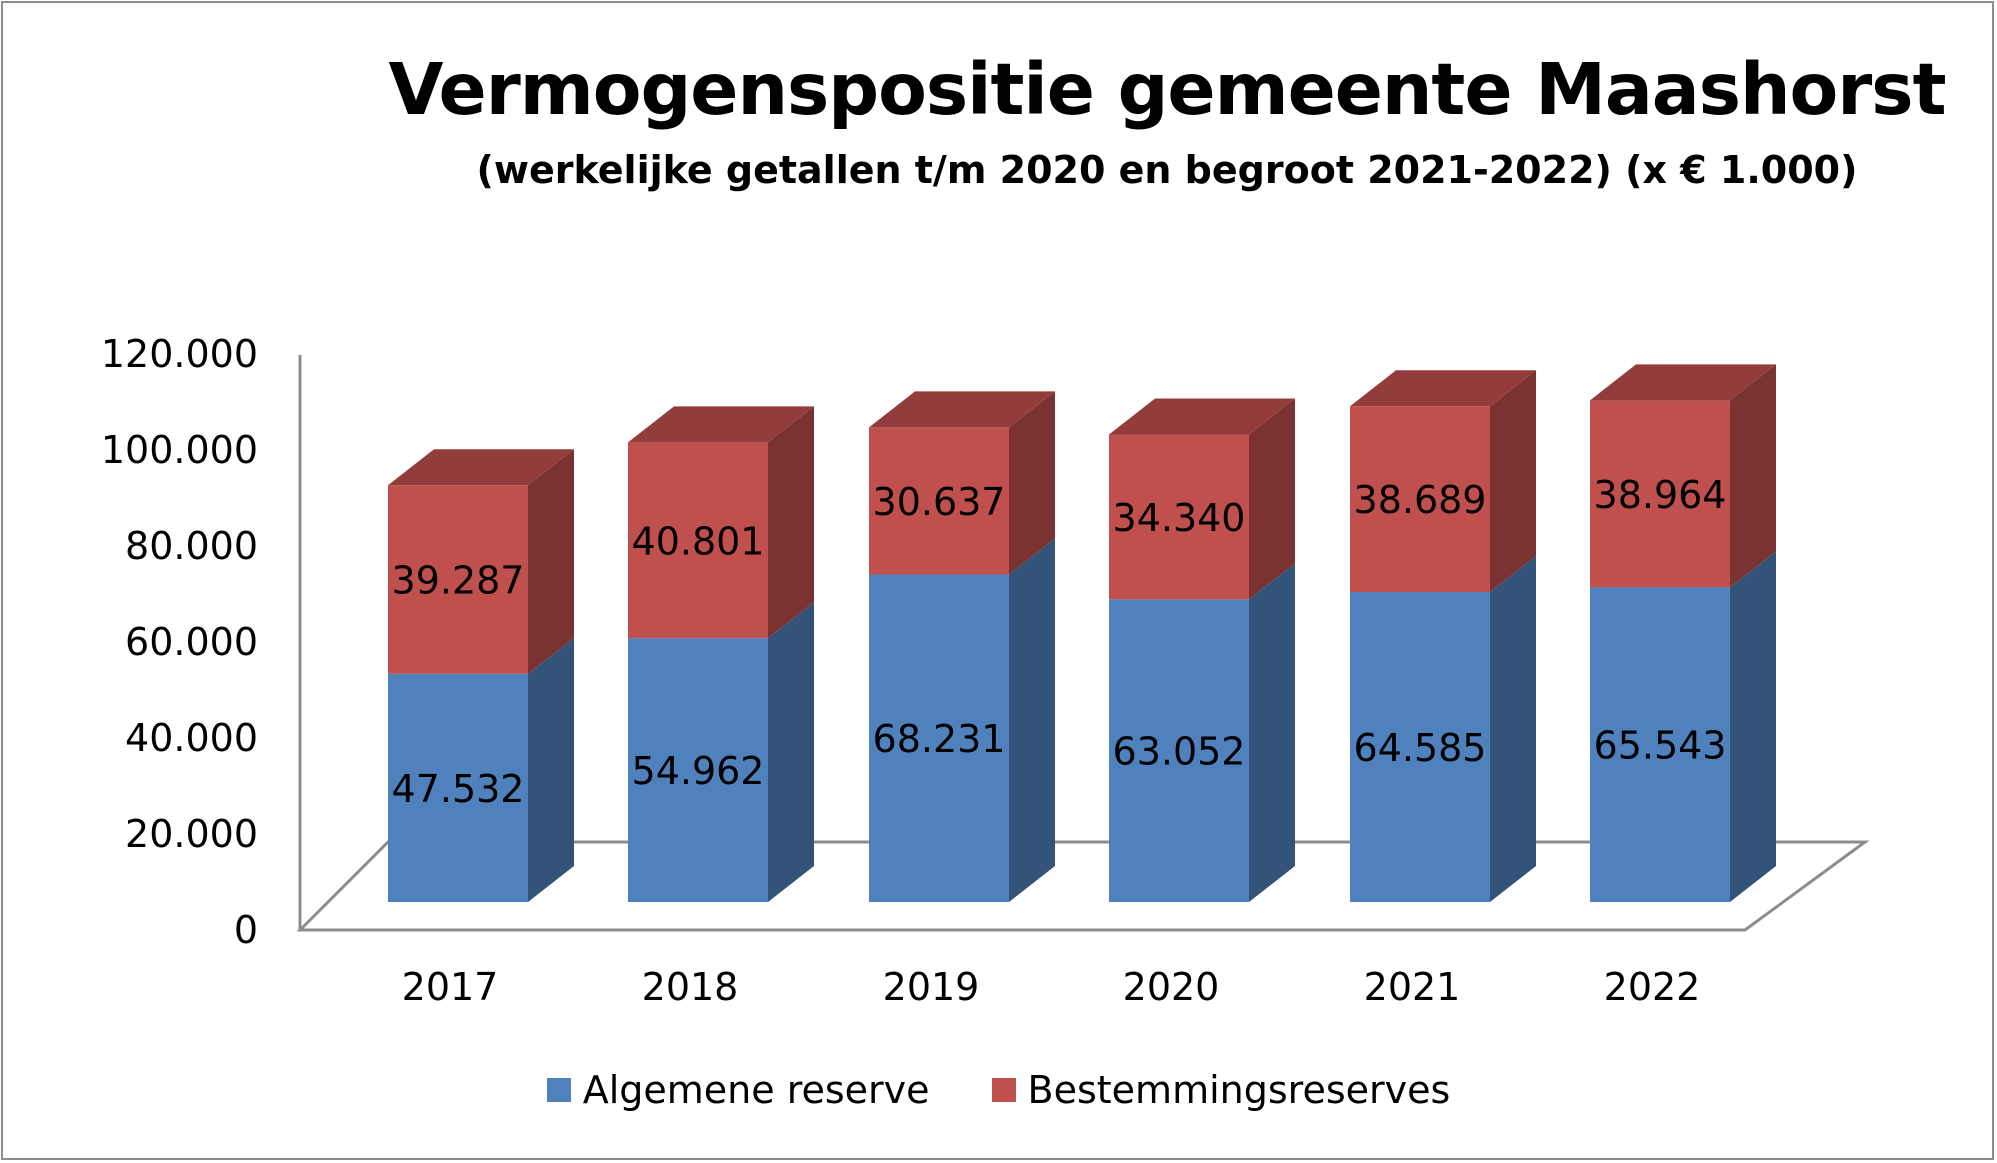 The width and height of the screenshot is (1997, 1163). What do you see at coordinates (558, 1090) in the screenshot?
I see `legend-swatch-algemene-reserve` at bounding box center [558, 1090].